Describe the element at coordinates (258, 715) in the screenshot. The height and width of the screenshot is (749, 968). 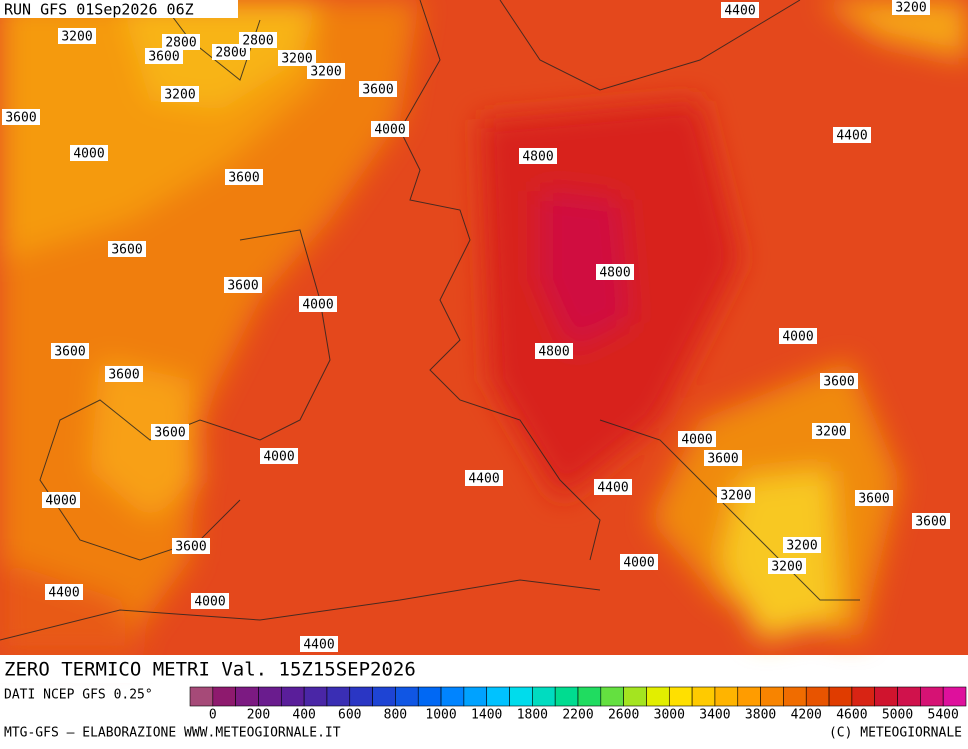
I see `colorbar-label: 200` at that location.